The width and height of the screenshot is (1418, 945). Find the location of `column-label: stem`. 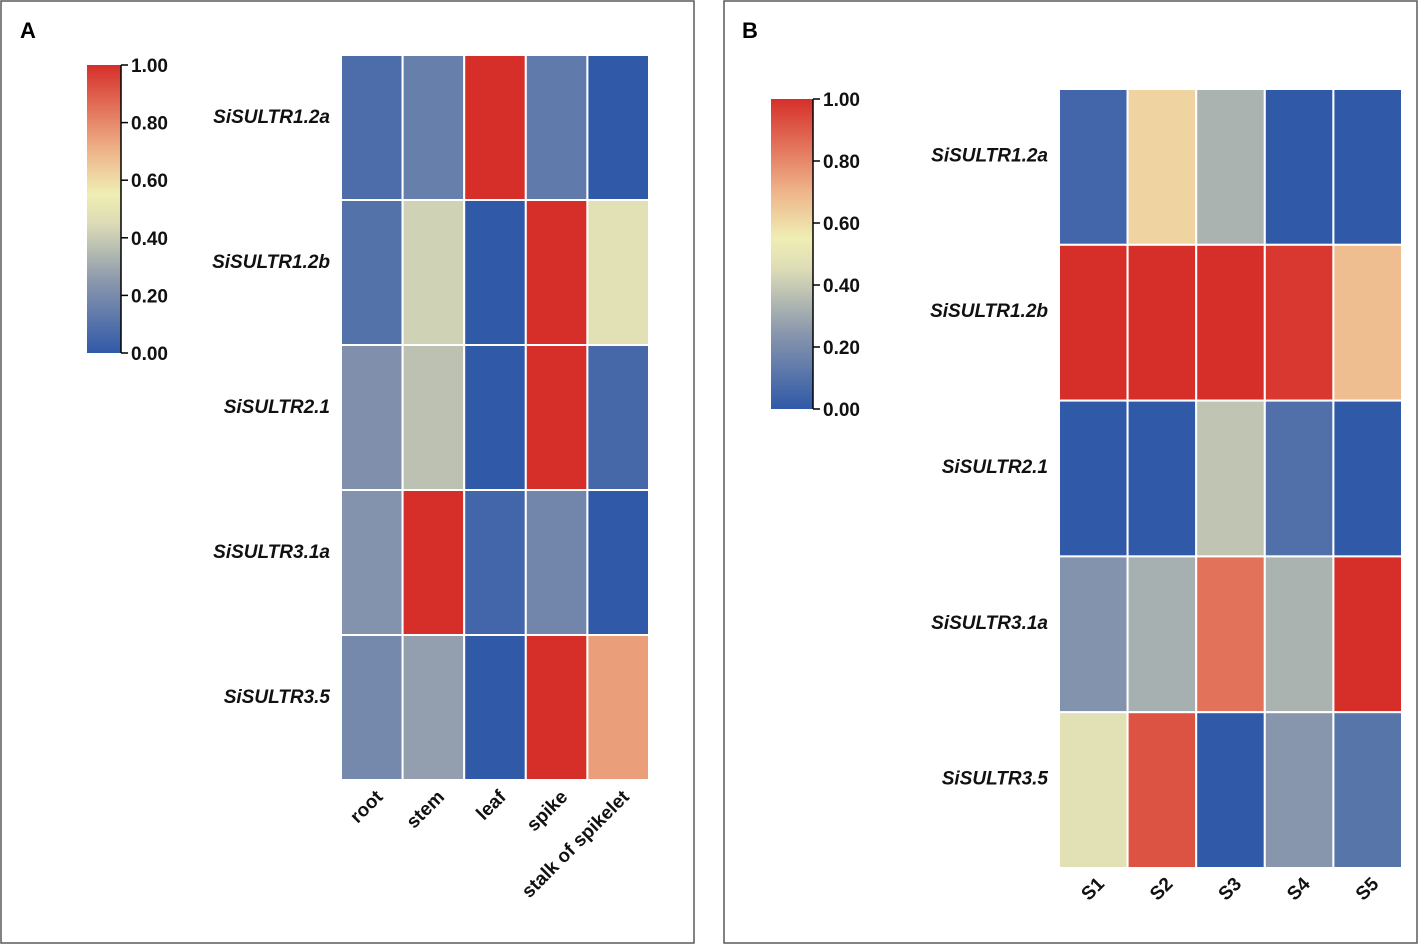

column-label: stem is located at coordinates (426, 810).